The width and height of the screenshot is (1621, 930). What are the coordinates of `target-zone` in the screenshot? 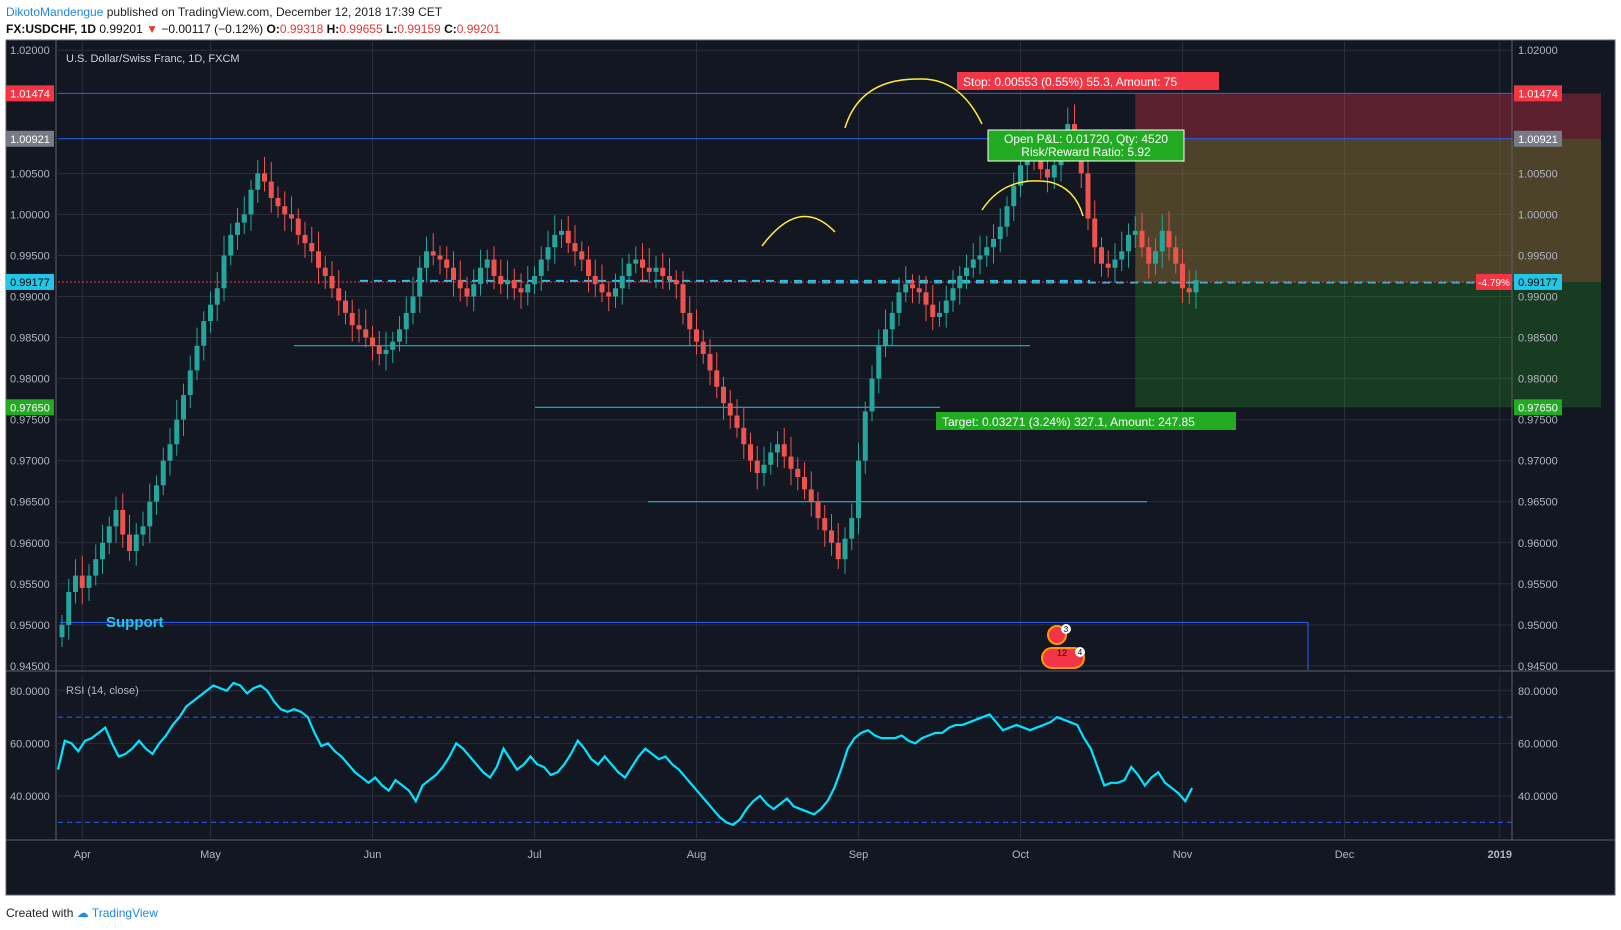 It's located at (1368, 344).